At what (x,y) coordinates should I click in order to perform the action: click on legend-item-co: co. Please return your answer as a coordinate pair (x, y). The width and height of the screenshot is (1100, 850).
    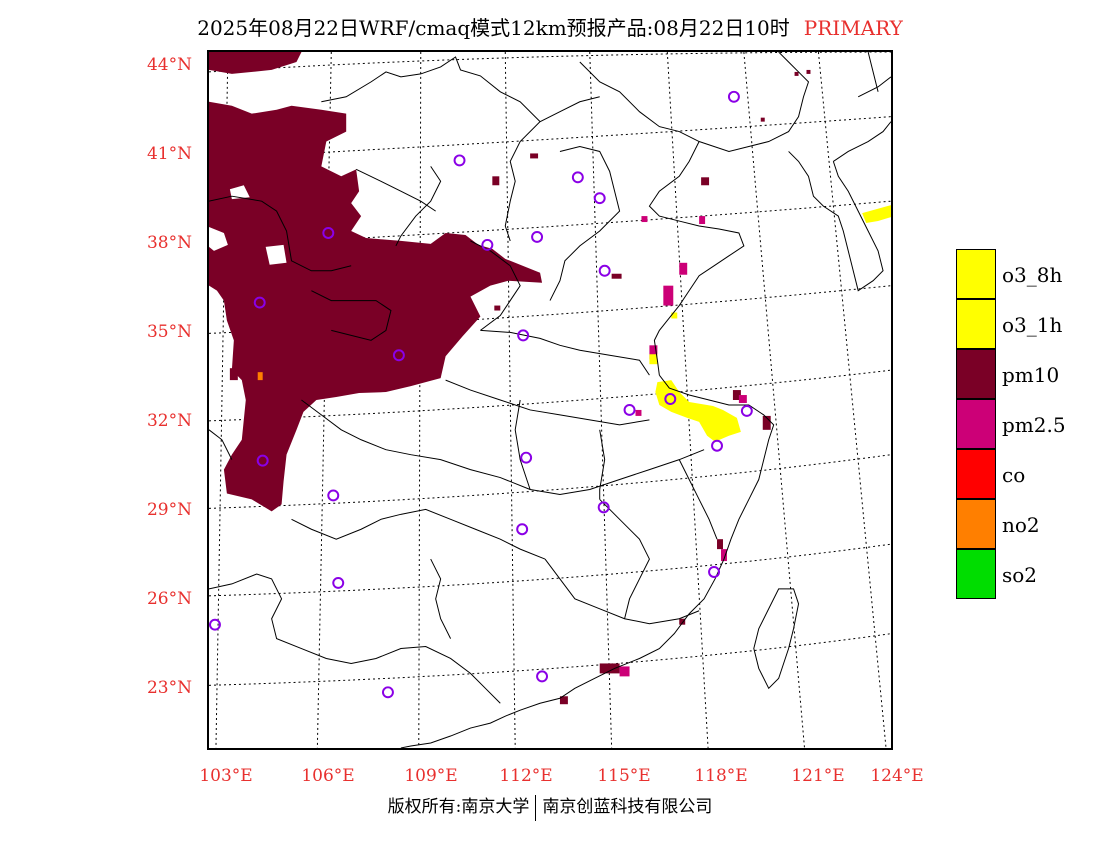
    Looking at the image, I should click on (1016, 474).